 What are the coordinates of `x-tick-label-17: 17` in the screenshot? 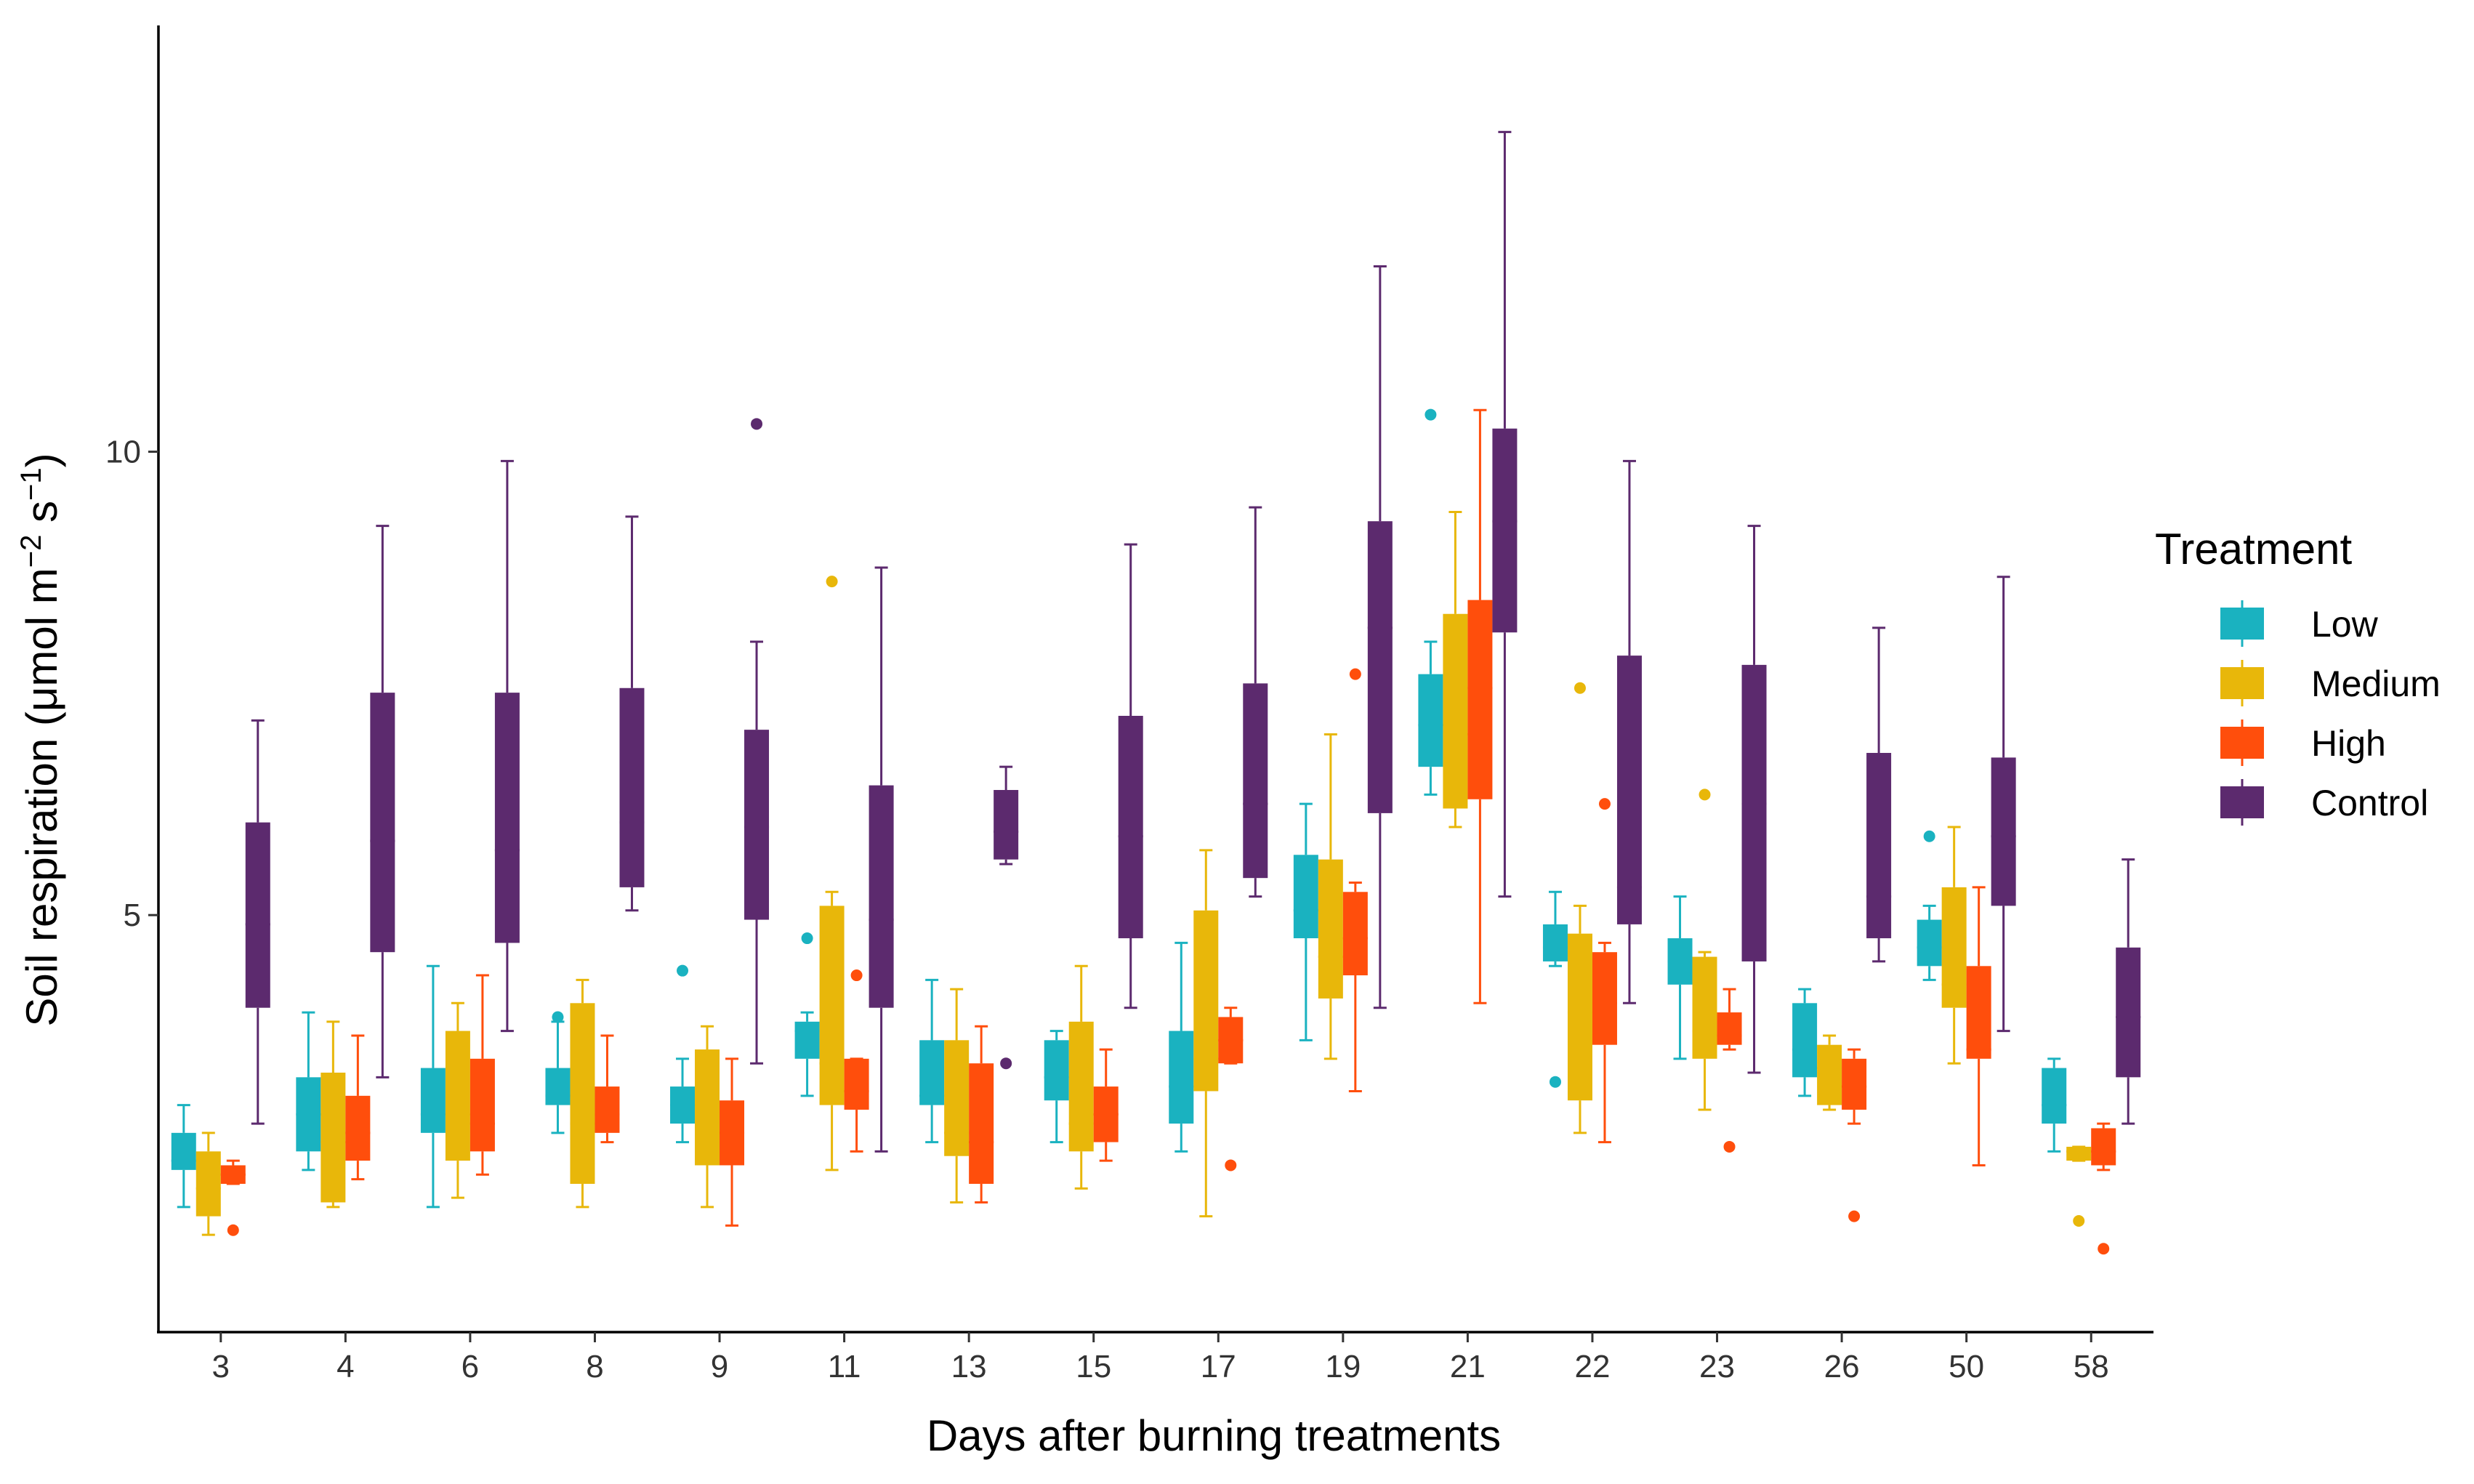 It's located at (1218, 1367).